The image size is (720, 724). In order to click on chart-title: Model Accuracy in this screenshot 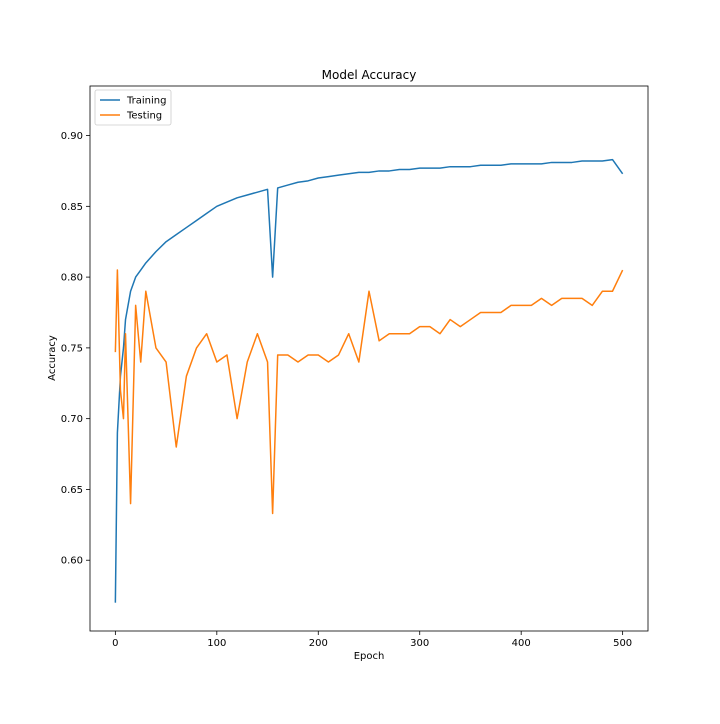, I will do `click(369, 75)`.